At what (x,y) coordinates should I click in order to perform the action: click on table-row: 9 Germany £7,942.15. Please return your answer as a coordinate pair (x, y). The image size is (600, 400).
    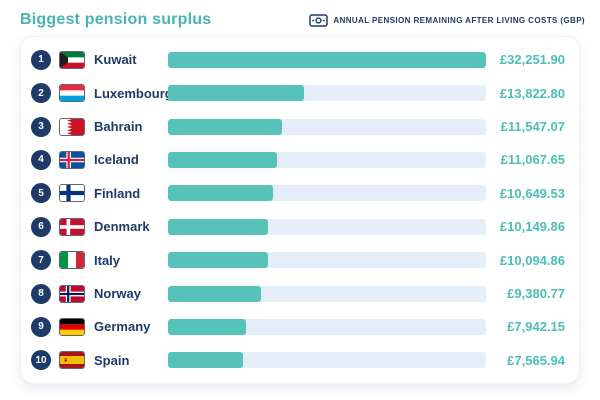
    Looking at the image, I should click on (299, 326).